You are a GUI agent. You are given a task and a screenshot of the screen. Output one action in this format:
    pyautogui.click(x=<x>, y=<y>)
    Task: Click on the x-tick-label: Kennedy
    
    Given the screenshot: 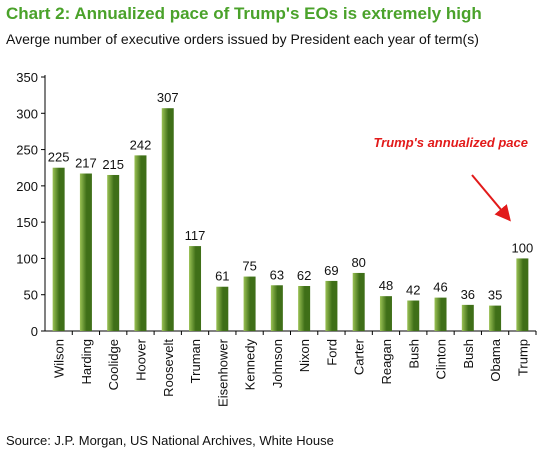 What is the action you would take?
    pyautogui.click(x=250, y=365)
    